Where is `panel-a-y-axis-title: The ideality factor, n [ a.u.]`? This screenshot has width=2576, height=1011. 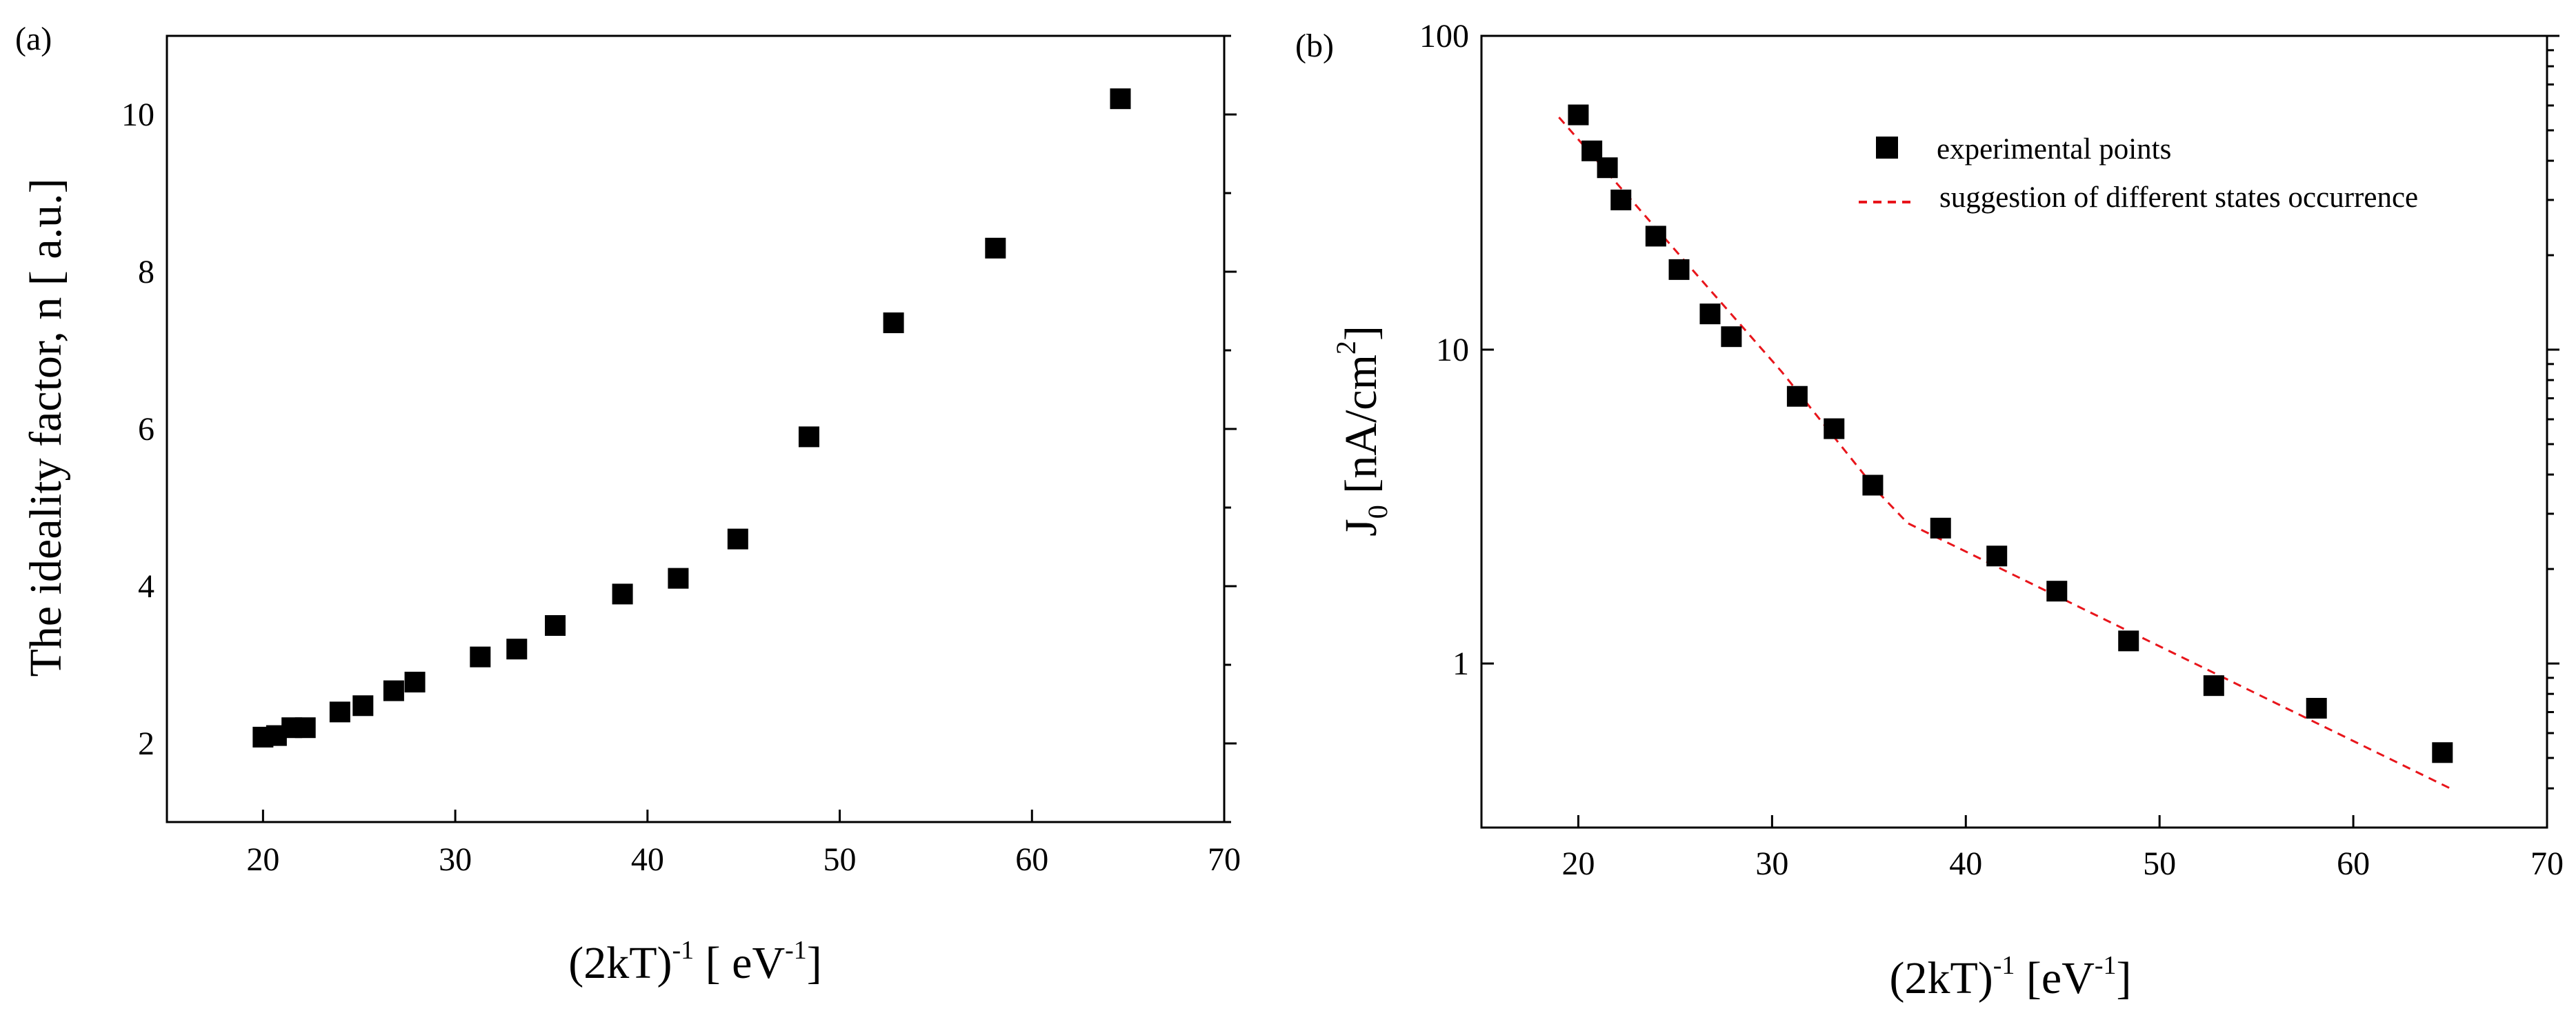 panel-a-y-axis-title: The ideality factor, n [ a.u.] is located at coordinates (46, 427).